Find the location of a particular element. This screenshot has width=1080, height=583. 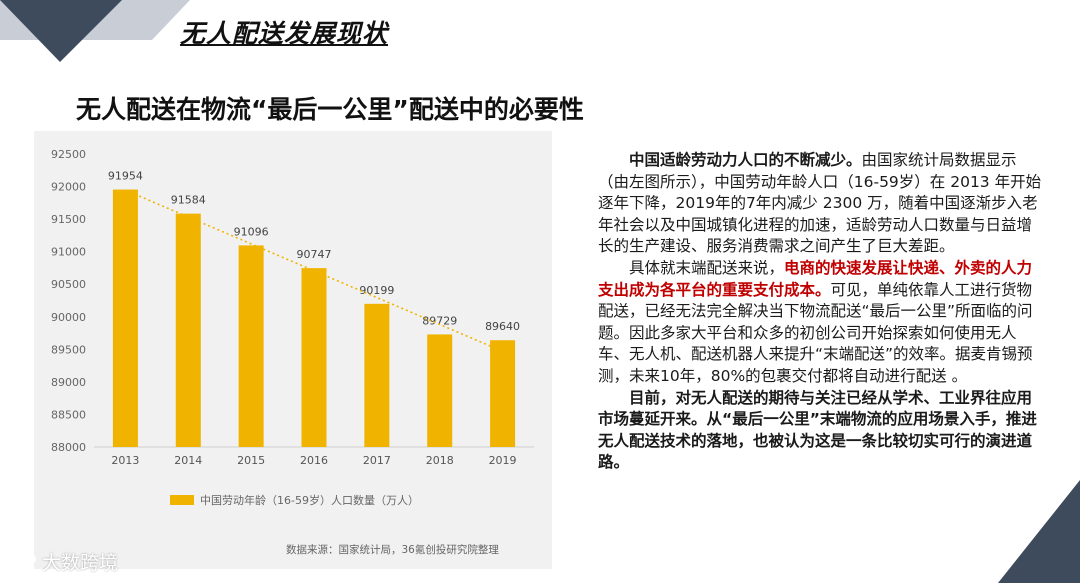

x-tick-label: 2017 is located at coordinates (377, 460).